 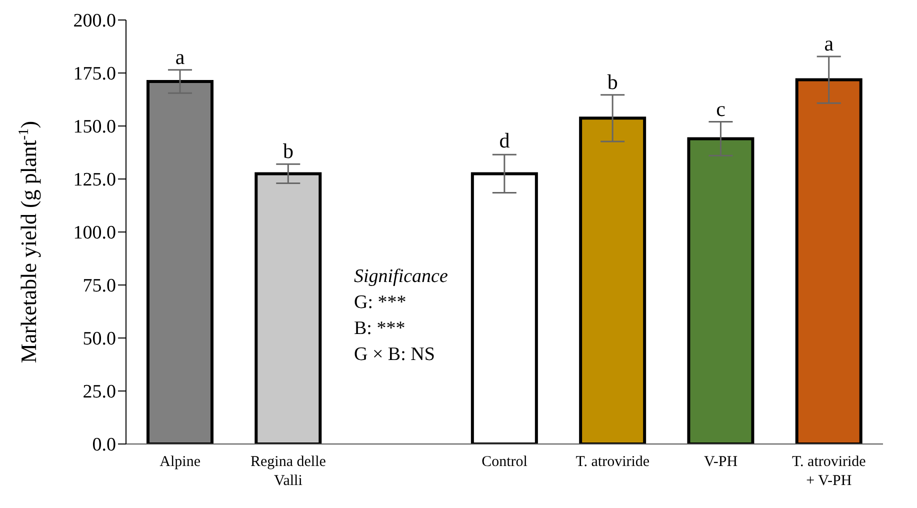 What do you see at coordinates (99, 286) in the screenshot?
I see `y-tick-label: 75.0` at bounding box center [99, 286].